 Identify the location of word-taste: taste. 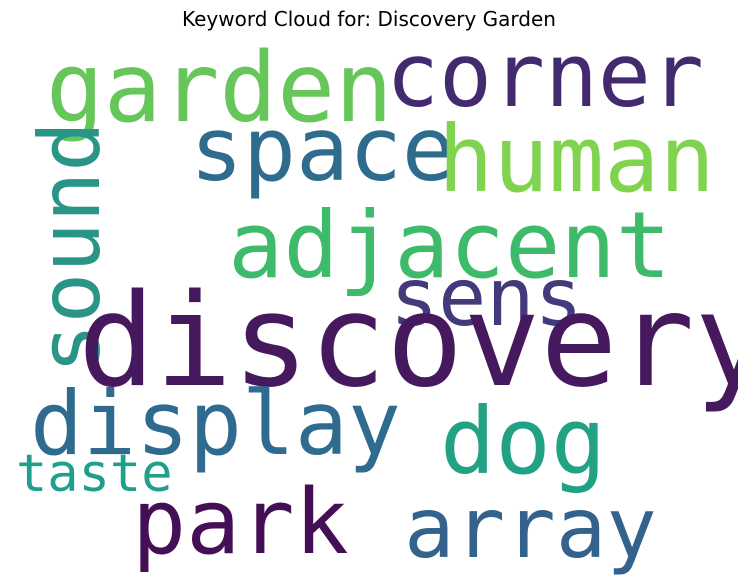
(94, 474).